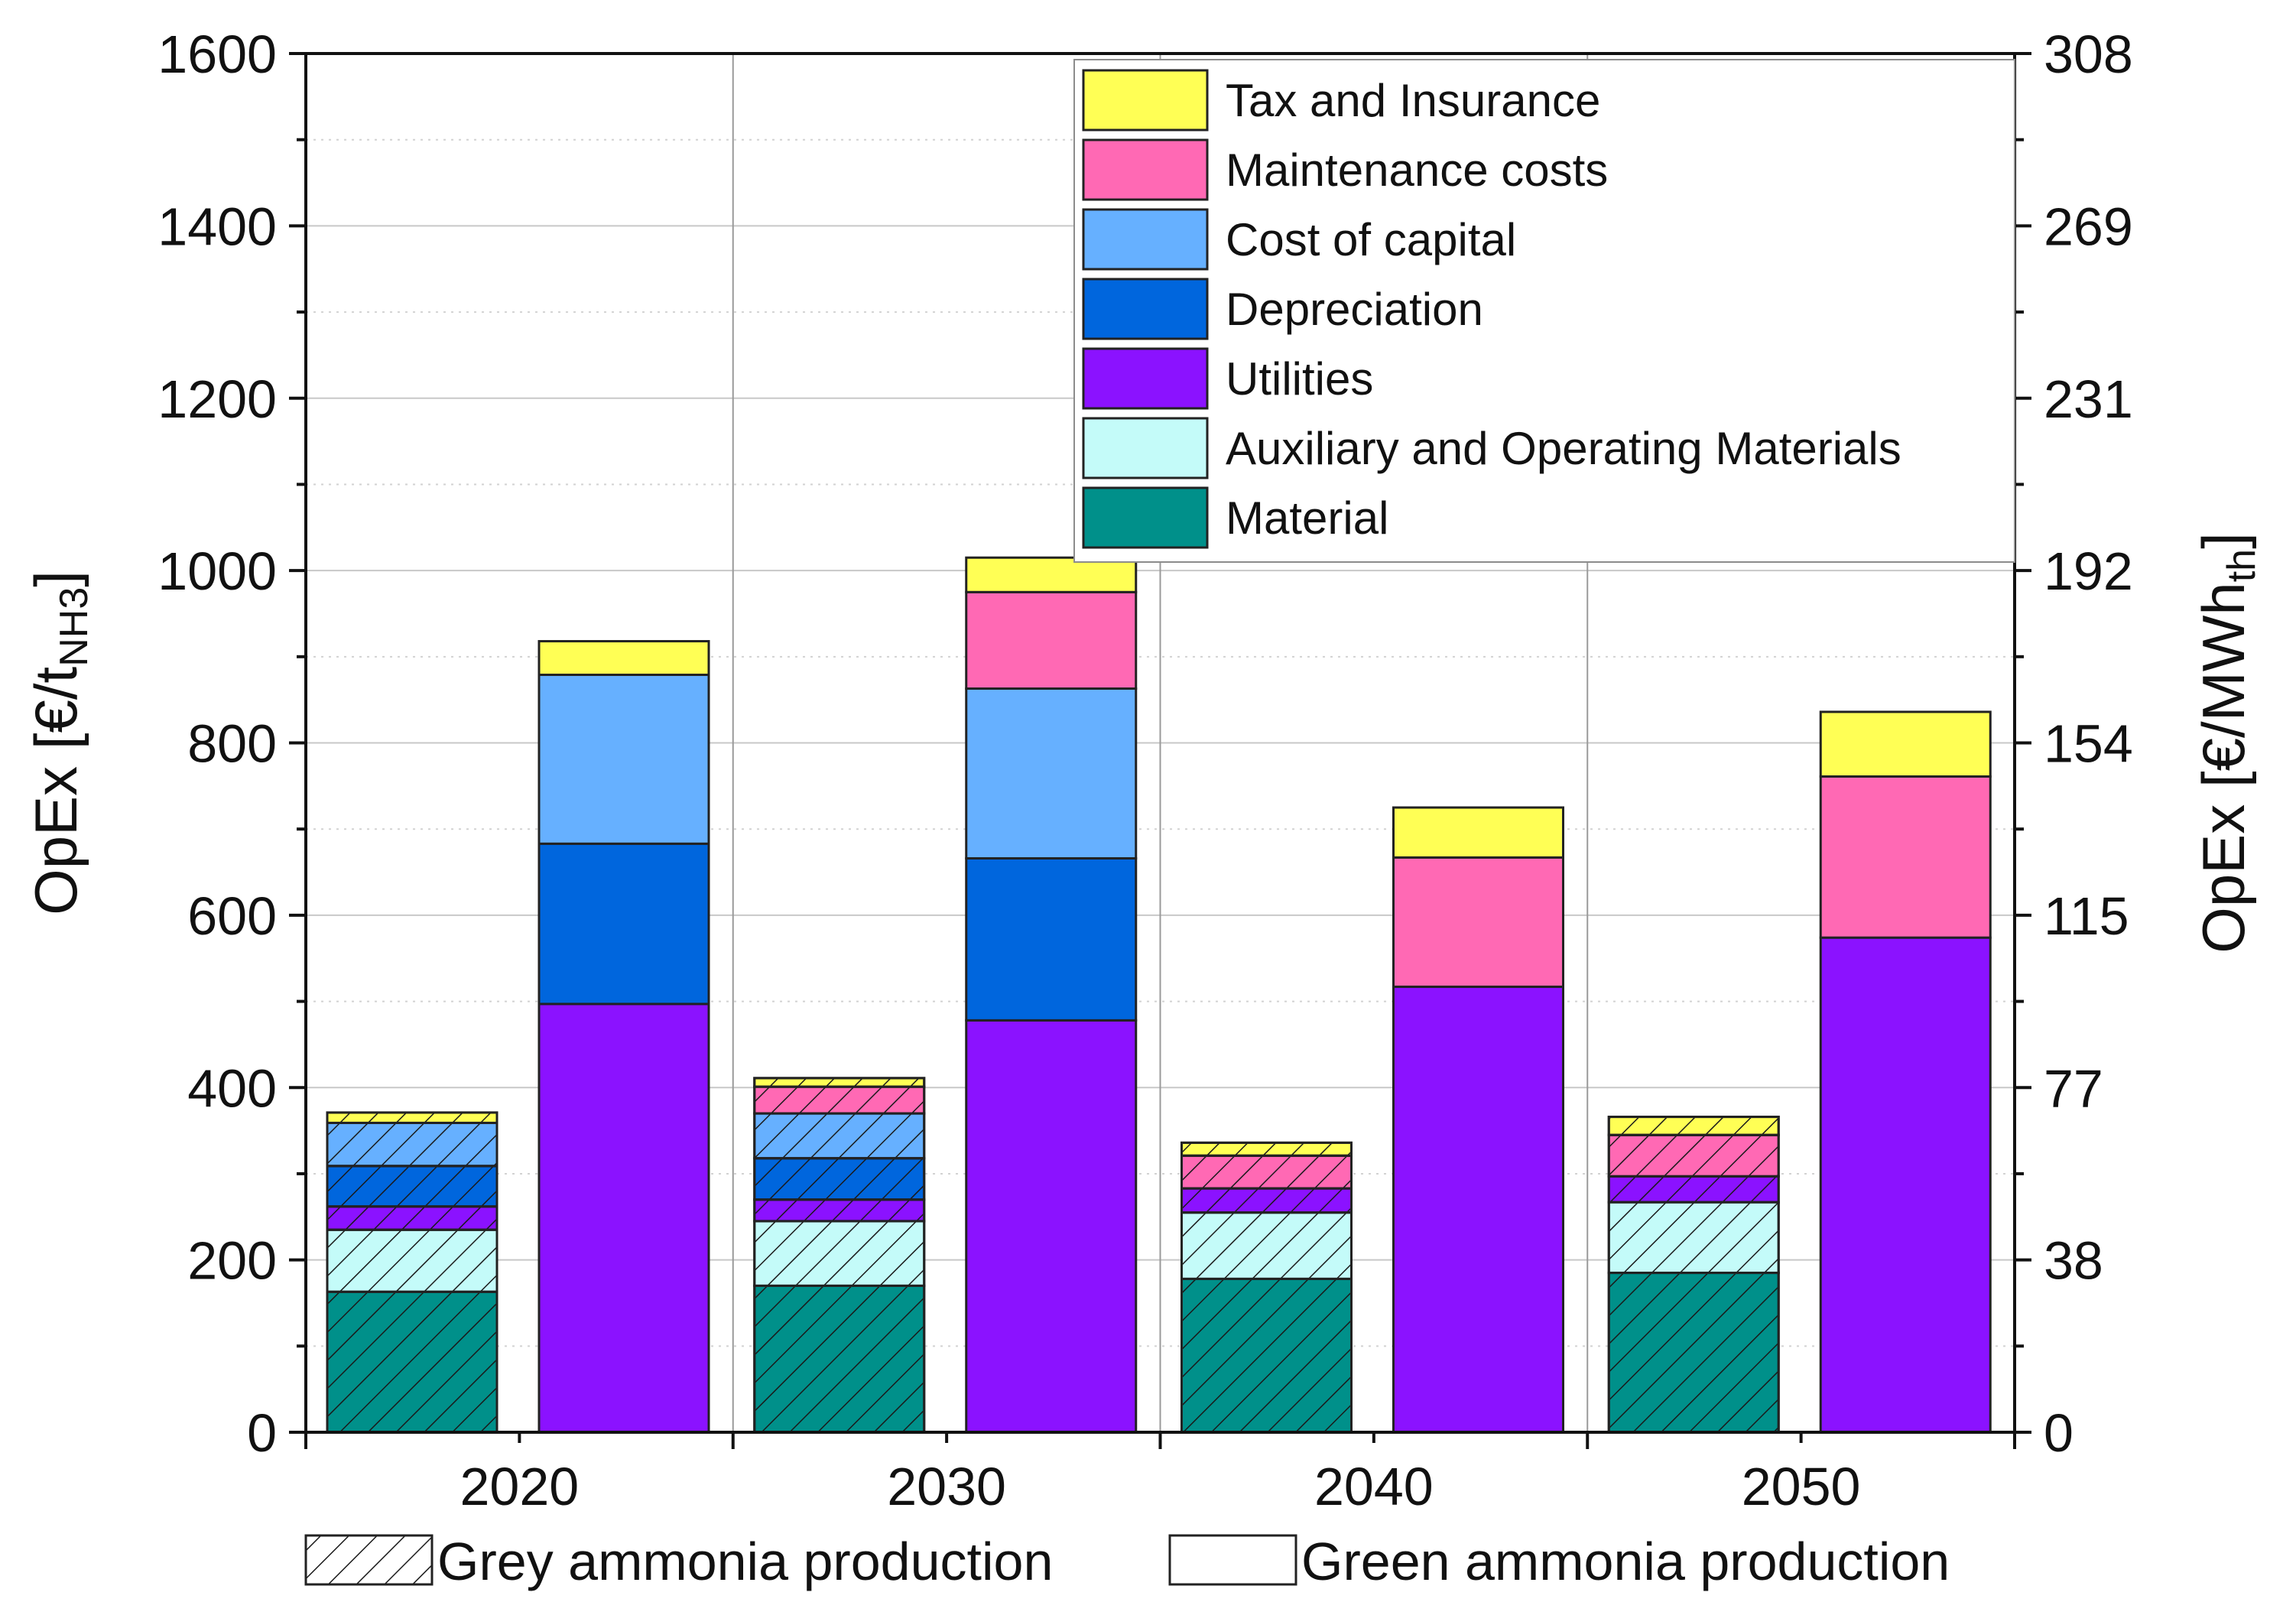  I want to click on legend-swatch-auxiliary-and-operating-materials, so click(1145, 448).